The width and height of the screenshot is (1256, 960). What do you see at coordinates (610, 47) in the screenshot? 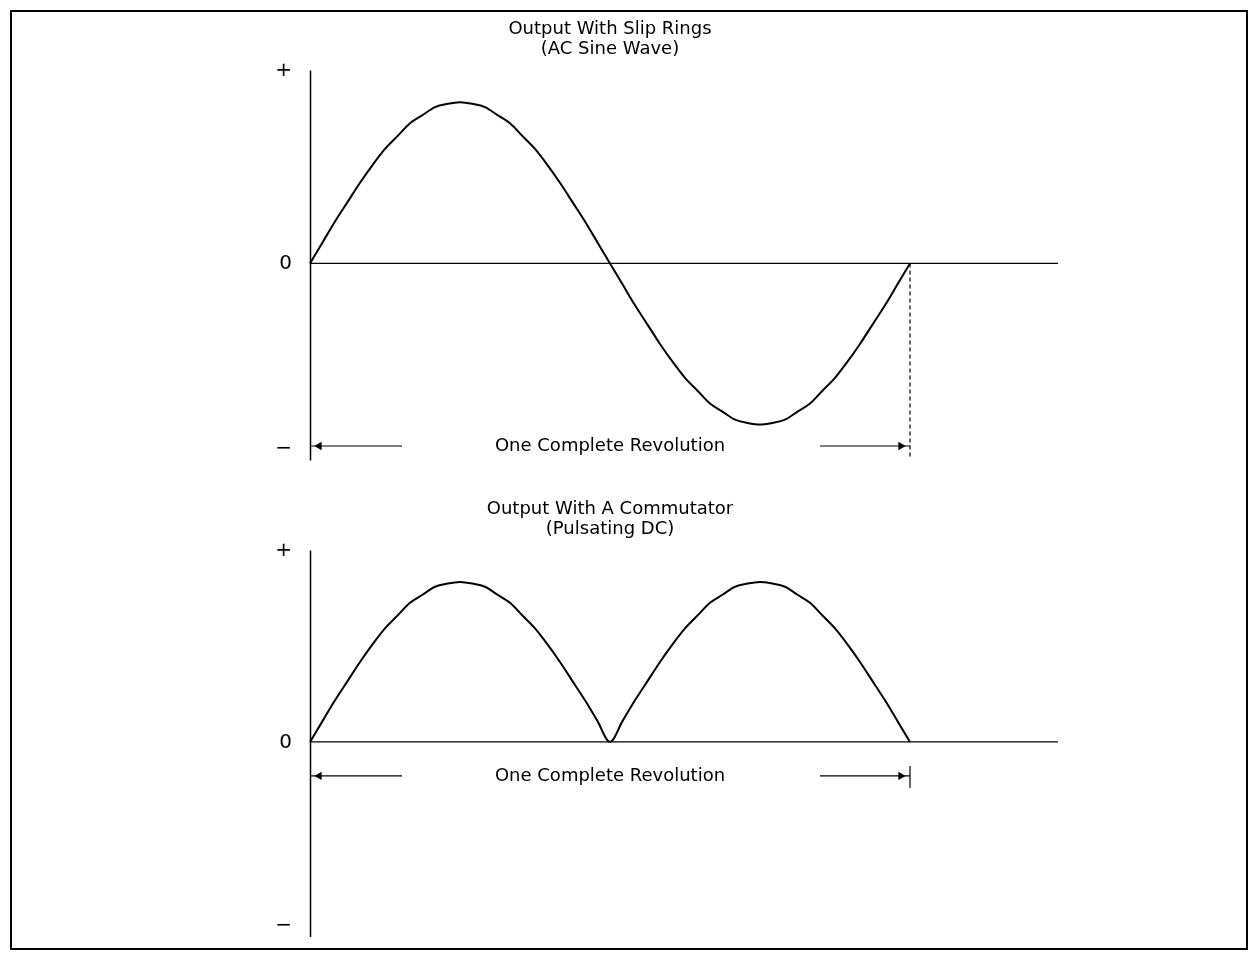
I see `chart-subtitle: (AC Sine Wave)` at bounding box center [610, 47].